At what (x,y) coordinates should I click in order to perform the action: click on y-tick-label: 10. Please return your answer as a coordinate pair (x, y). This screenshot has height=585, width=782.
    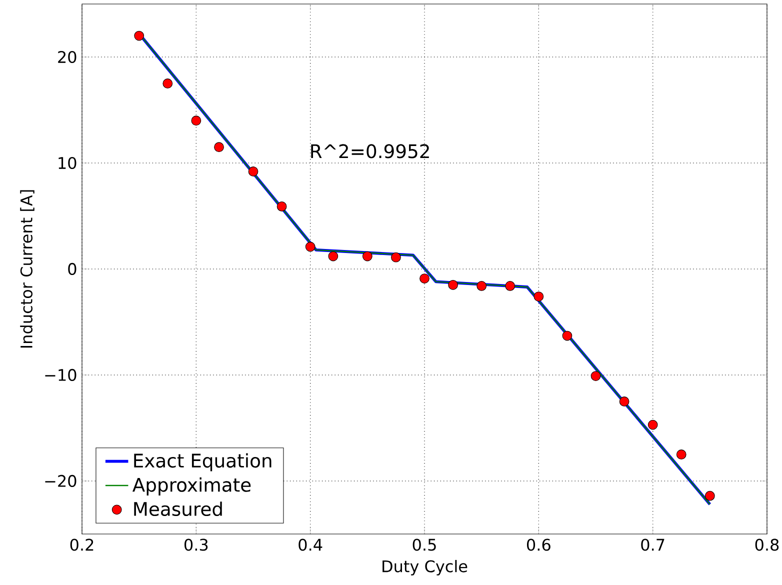
    Looking at the image, I should click on (67, 163).